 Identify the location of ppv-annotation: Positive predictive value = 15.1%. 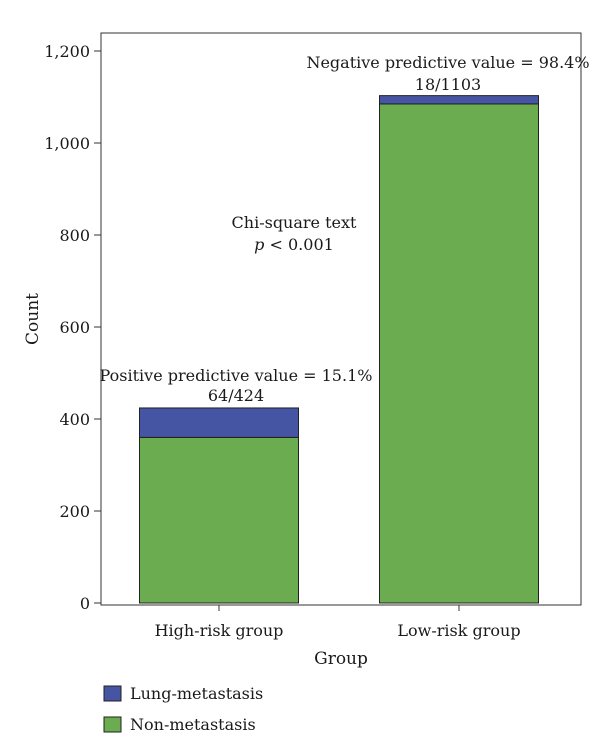
(236, 375).